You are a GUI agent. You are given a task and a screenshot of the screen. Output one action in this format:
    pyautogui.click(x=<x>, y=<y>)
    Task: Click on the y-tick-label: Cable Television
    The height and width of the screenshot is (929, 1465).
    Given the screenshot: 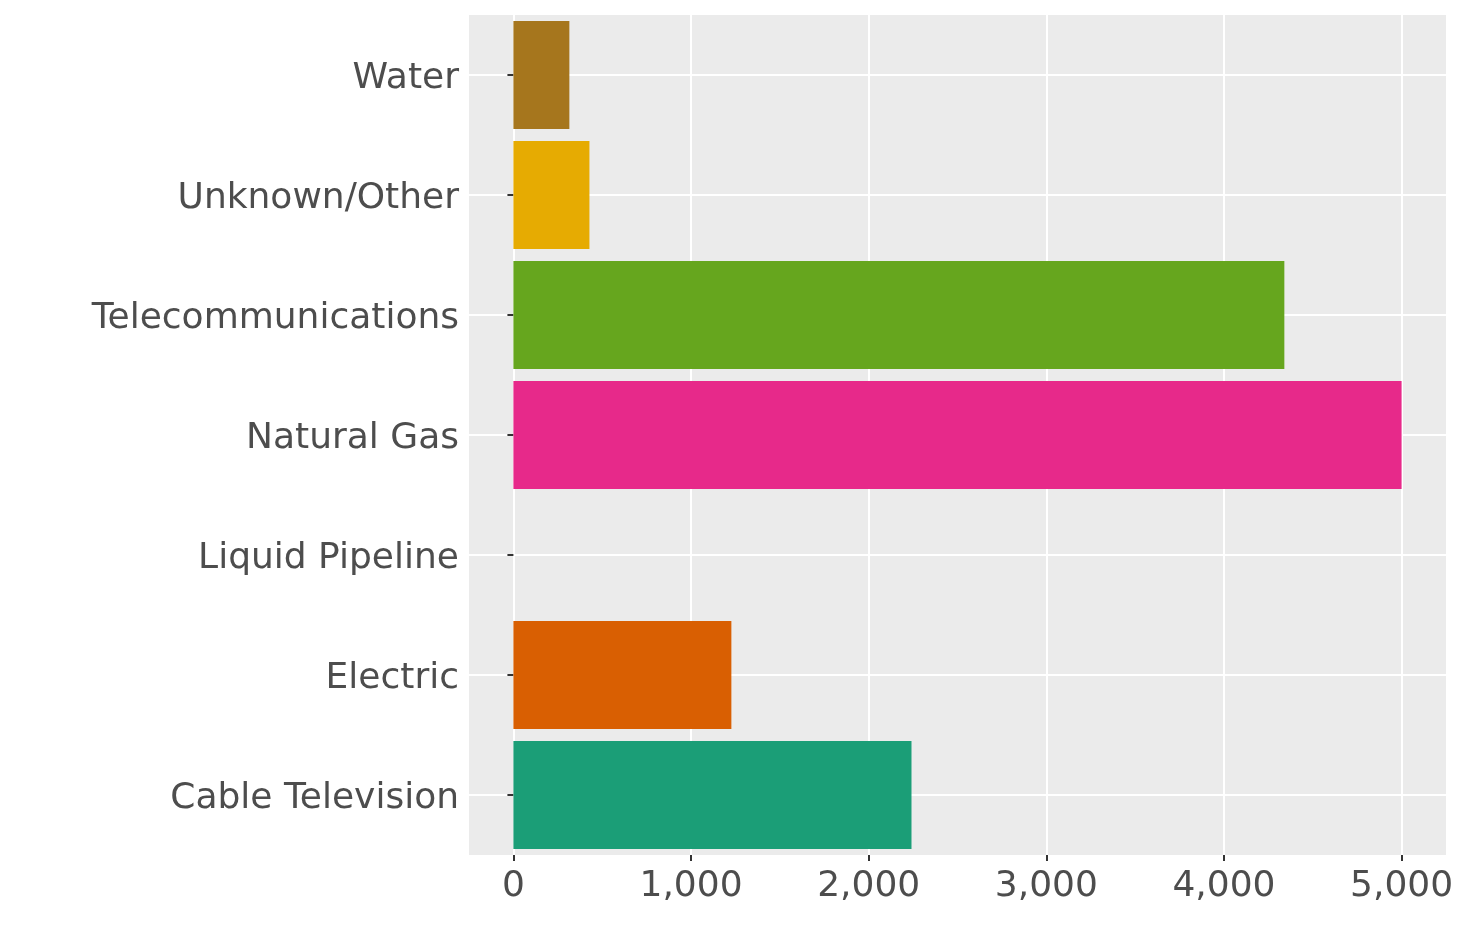 What is the action you would take?
    pyautogui.click(x=314, y=795)
    